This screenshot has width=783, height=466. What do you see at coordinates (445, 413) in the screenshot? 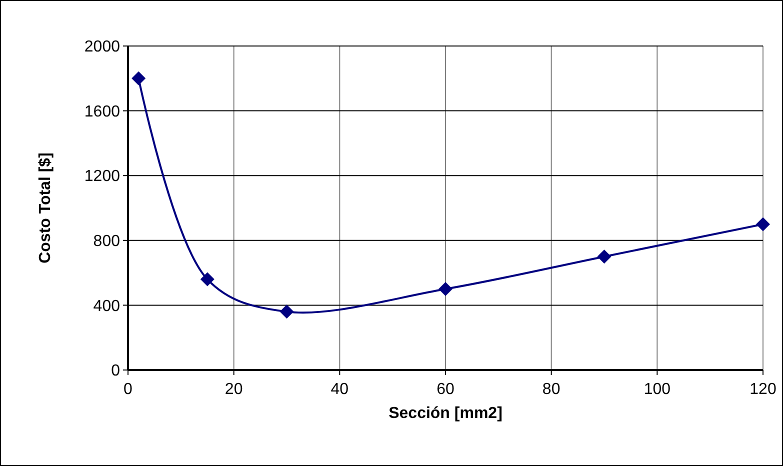
I see `x-axis-title: Sección [mm2]` at bounding box center [445, 413].